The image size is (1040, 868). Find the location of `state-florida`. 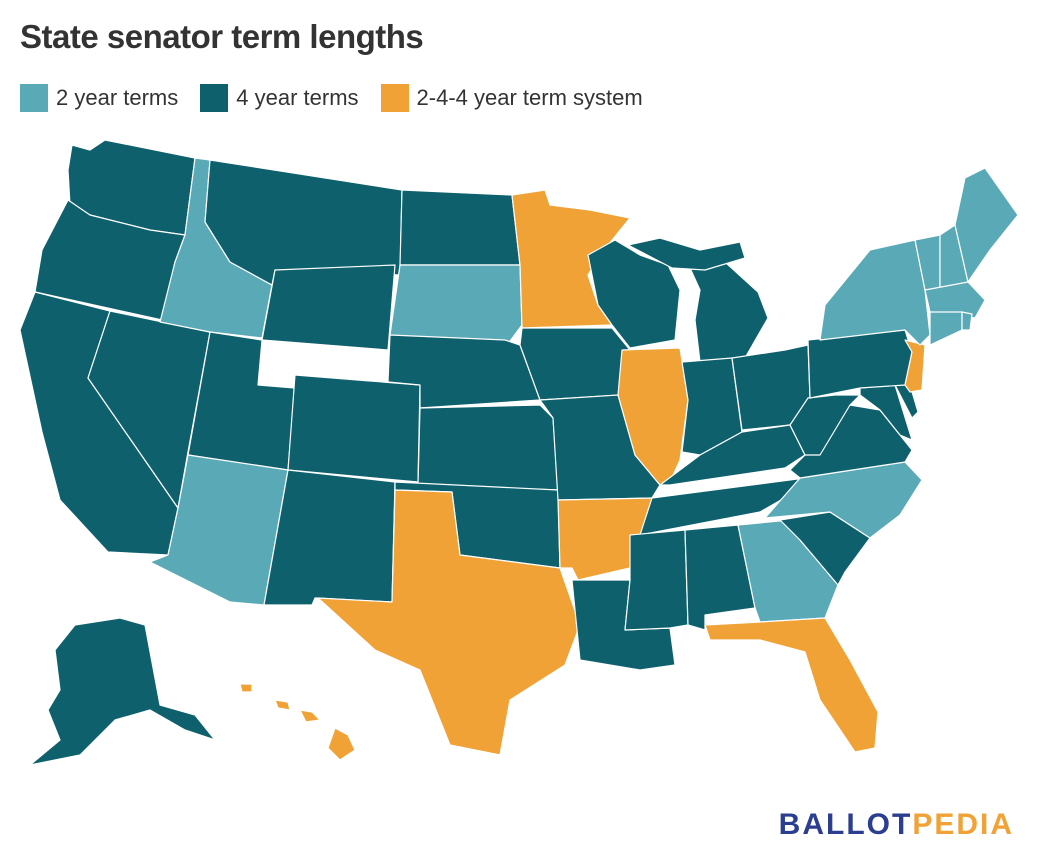

state-florida is located at coordinates (791, 685).